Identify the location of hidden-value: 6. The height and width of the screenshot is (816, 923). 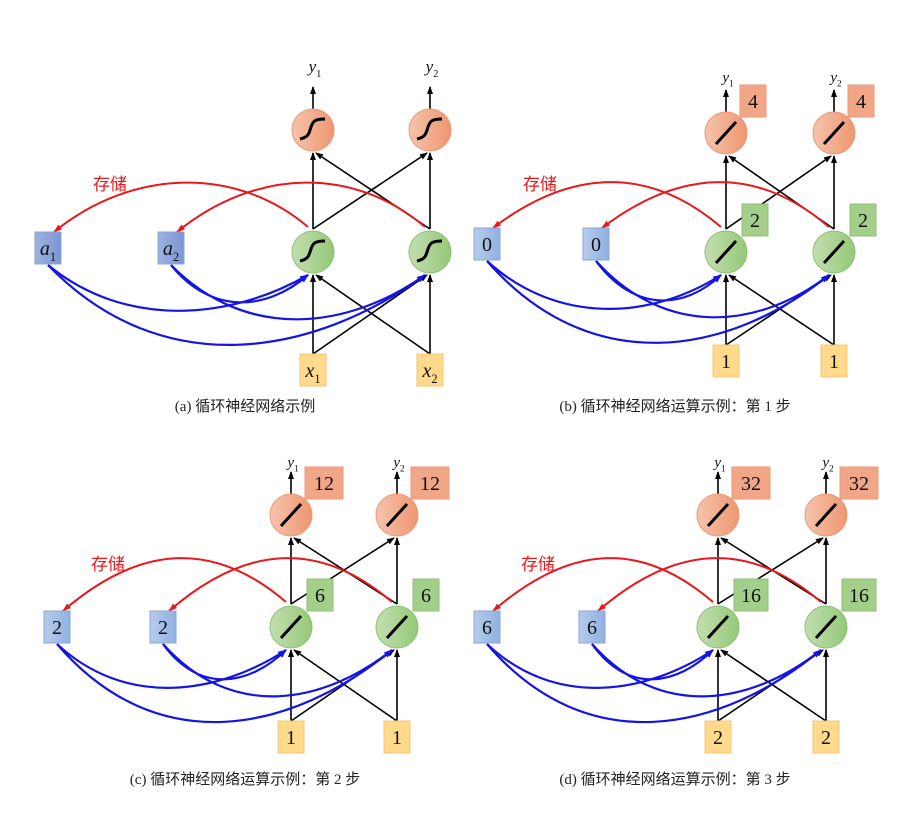
(320, 596).